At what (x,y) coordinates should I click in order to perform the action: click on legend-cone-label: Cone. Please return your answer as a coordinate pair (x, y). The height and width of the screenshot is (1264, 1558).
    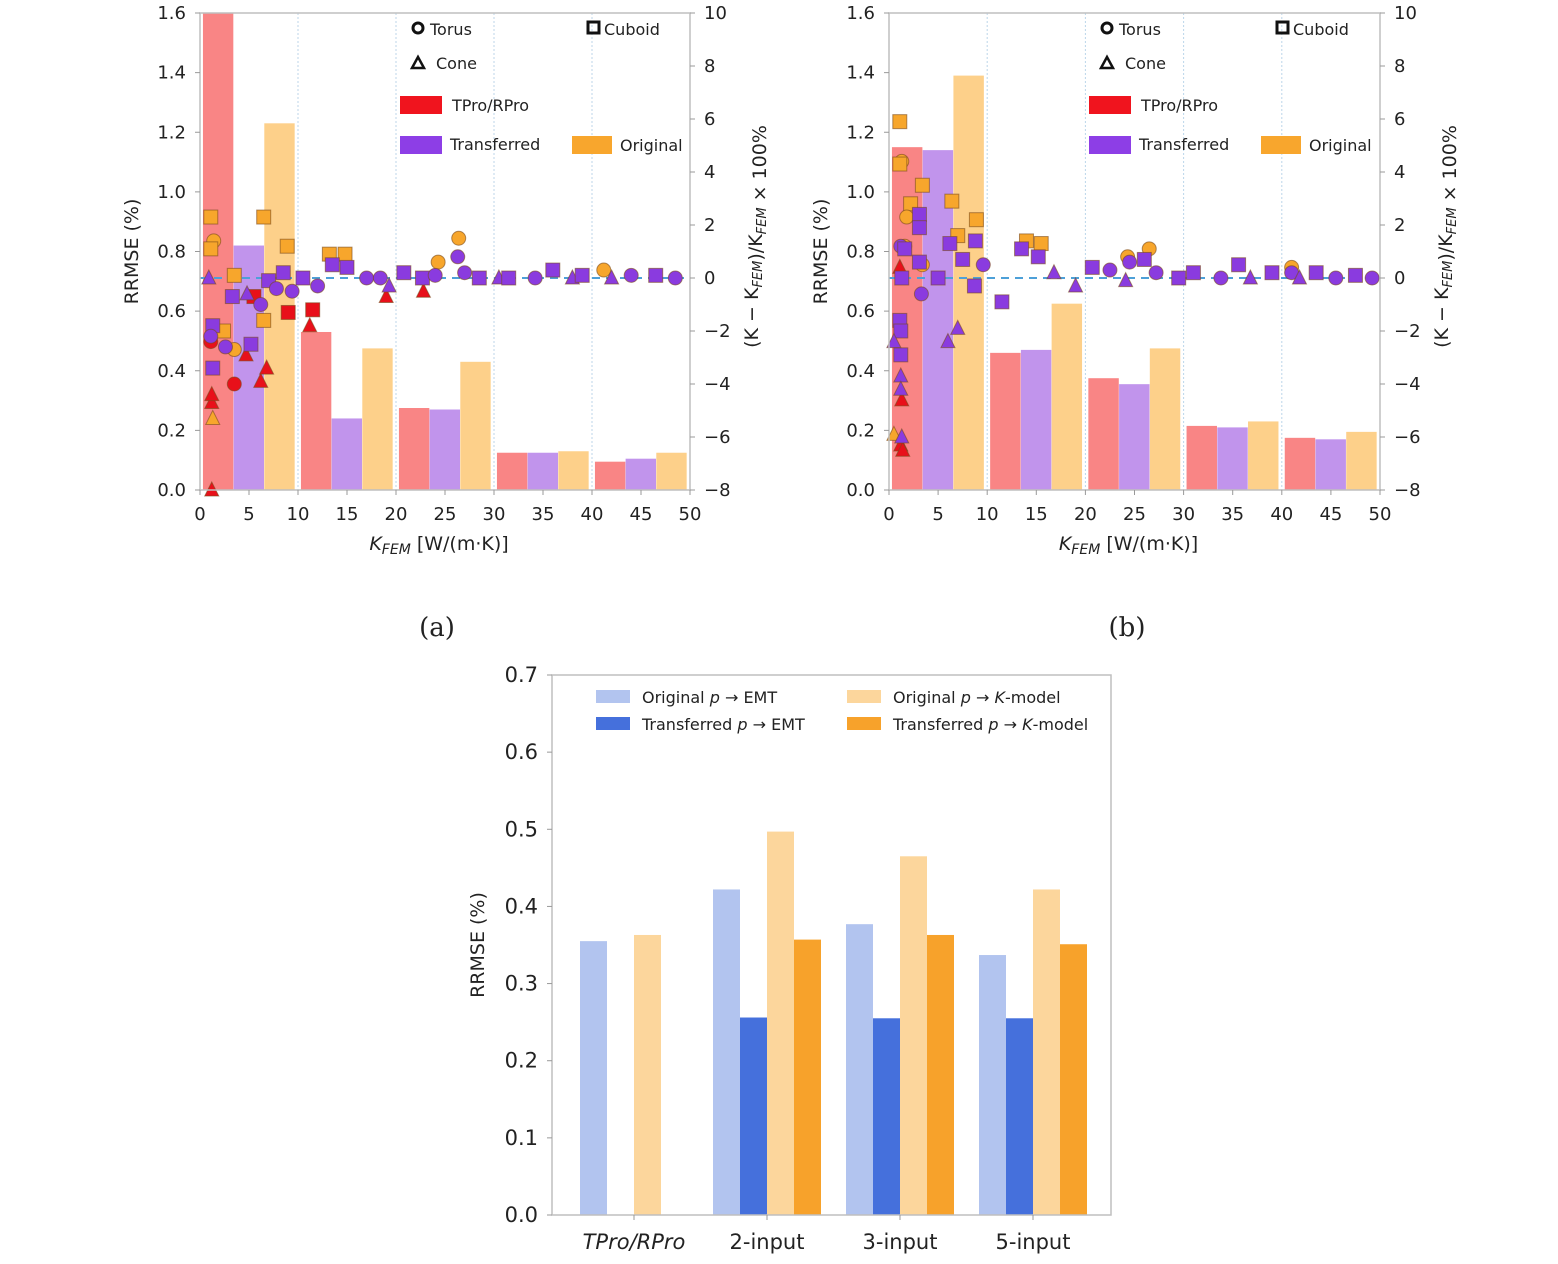
    Looking at the image, I should click on (1145, 63).